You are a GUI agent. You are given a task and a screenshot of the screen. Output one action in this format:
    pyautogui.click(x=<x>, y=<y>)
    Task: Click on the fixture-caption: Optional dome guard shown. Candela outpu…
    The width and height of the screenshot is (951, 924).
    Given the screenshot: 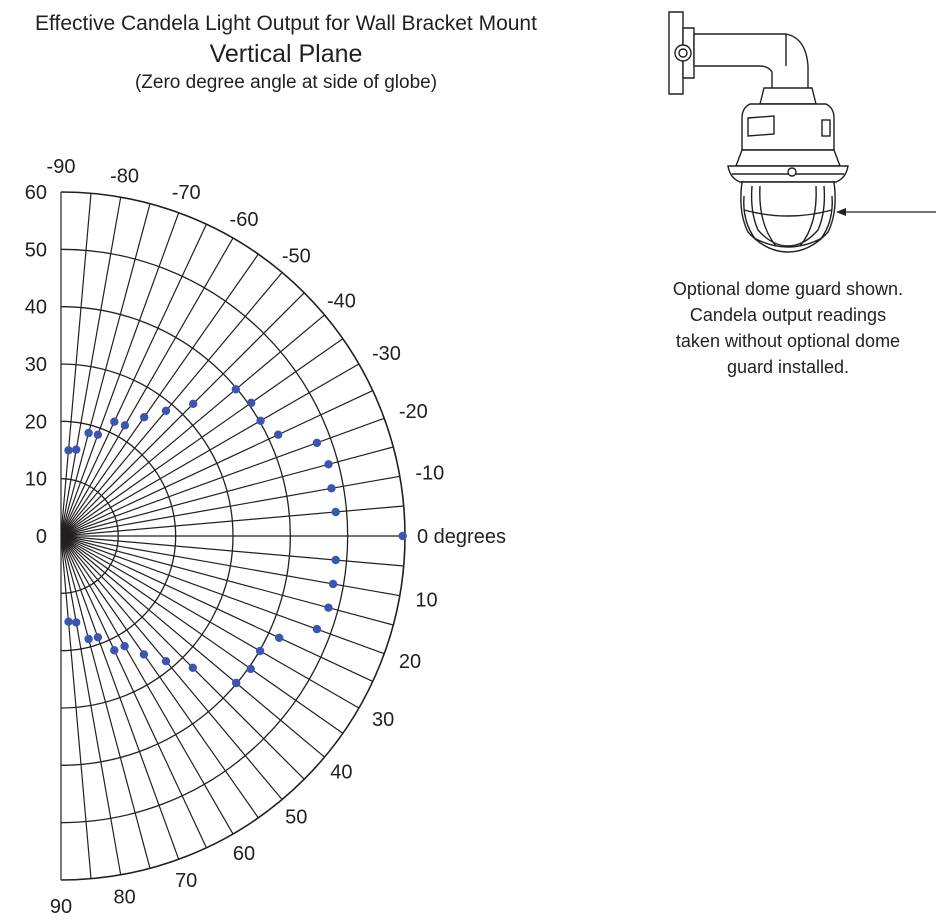 What is the action you would take?
    pyautogui.click(x=788, y=328)
    